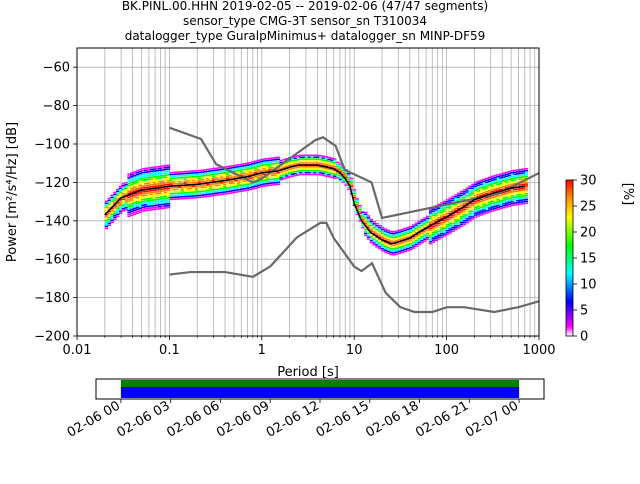  Describe the element at coordinates (262, 350) in the screenshot. I see `x-tick-label: 1` at that location.